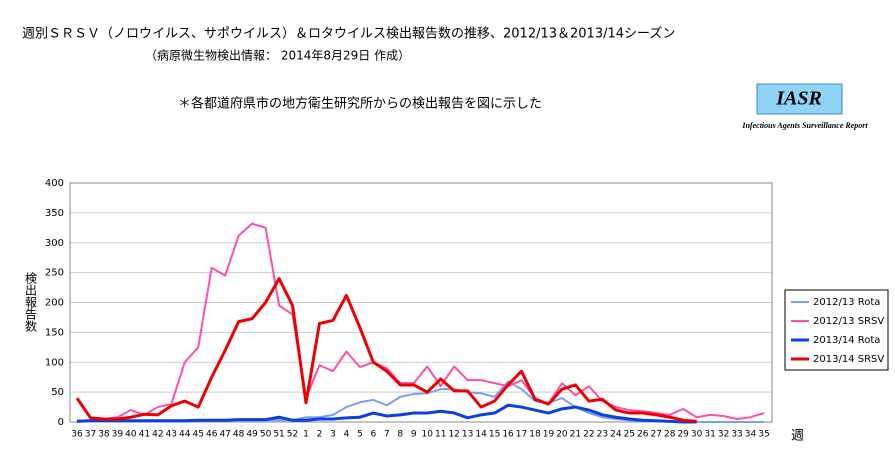 The width and height of the screenshot is (895, 463). What do you see at coordinates (494, 435) in the screenshot?
I see `x-tick-label: 15` at bounding box center [494, 435].